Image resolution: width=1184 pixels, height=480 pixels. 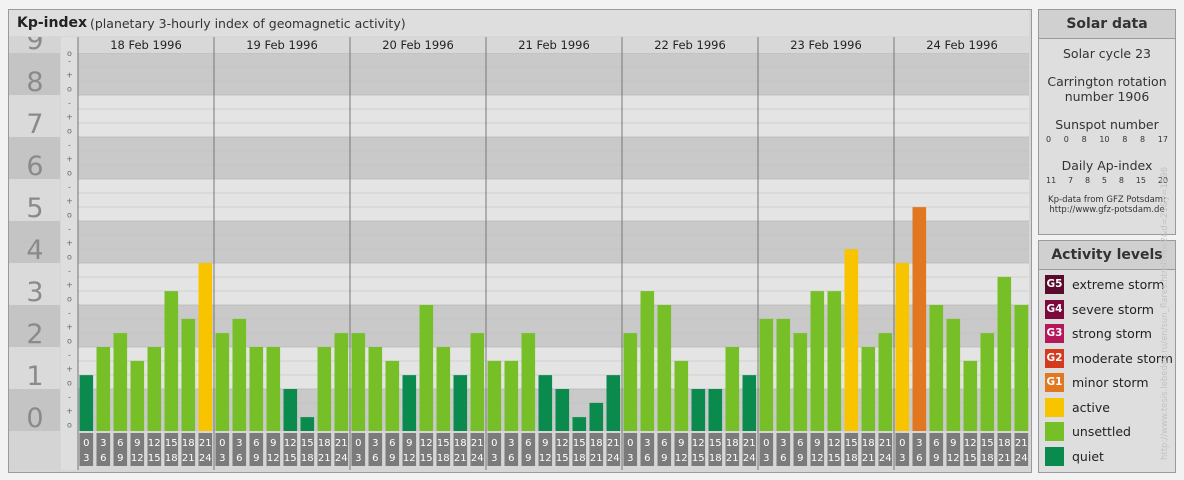 What do you see at coordinates (1107, 200) in the screenshot?
I see `source-line-1: Kp-data from GFZ Potsdam:` at bounding box center [1107, 200].